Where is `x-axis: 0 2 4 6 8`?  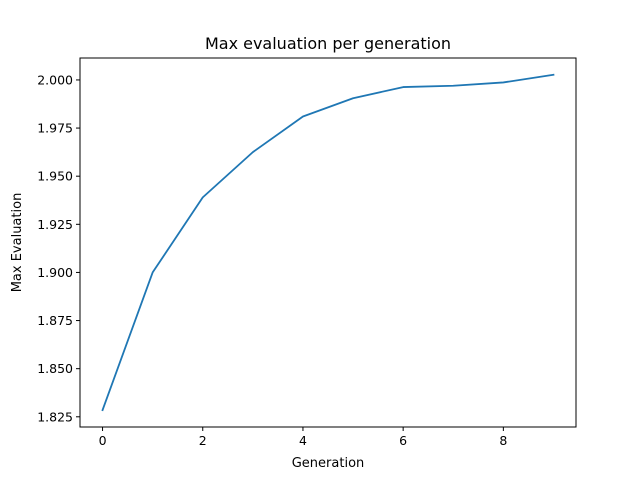 x-axis: 0 2 4 6 8 is located at coordinates (303, 437).